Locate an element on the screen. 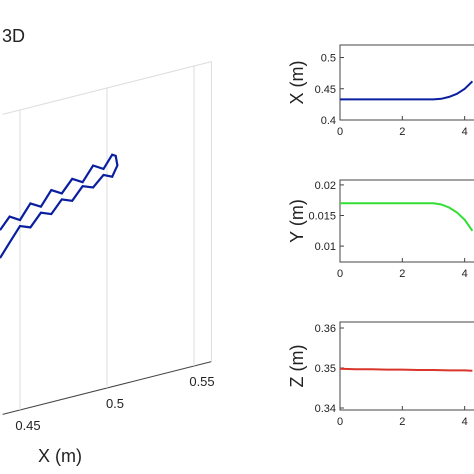 The height and width of the screenshot is (474, 474). y-axis-label: Z (m) is located at coordinates (297, 366).